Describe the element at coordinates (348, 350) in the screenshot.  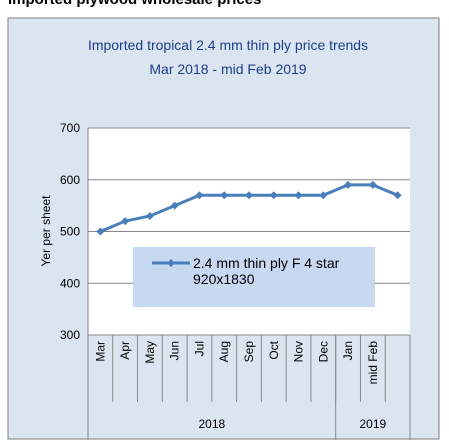
I see `x-tick-label: Jan` at that location.